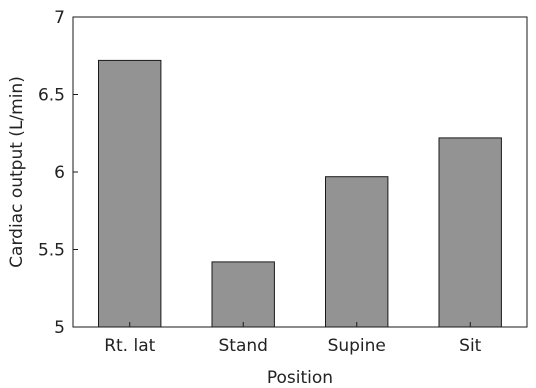 Image resolution: width=536 pixels, height=388 pixels. I want to click on y-tick-label: 6, so click(59, 173).